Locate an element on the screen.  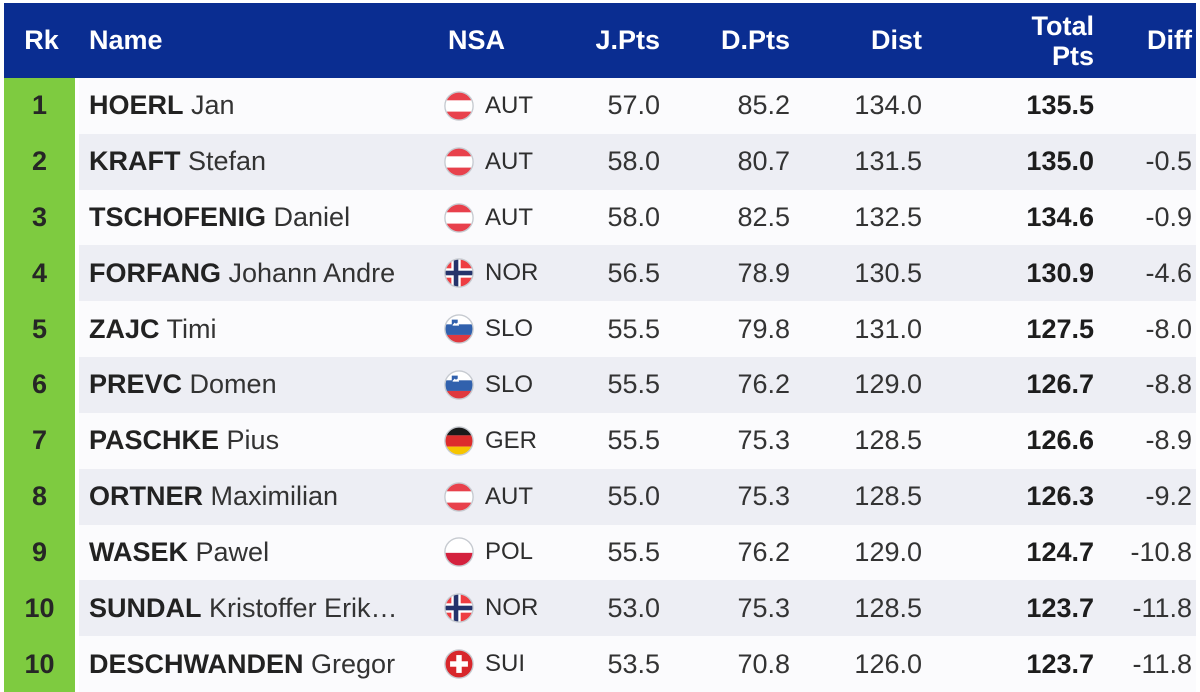
name-cell: ORTNER Maximilian is located at coordinates (256, 496).